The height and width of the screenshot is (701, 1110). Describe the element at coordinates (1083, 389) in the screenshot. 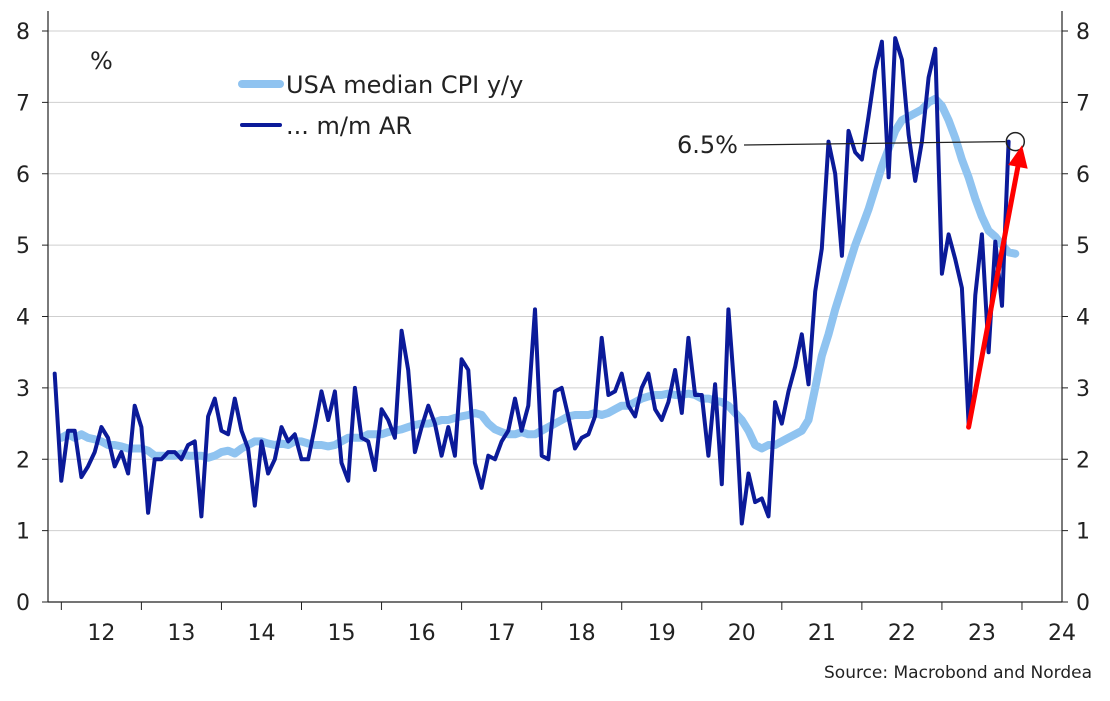

I see `y-tick-right-3: 3` at that location.